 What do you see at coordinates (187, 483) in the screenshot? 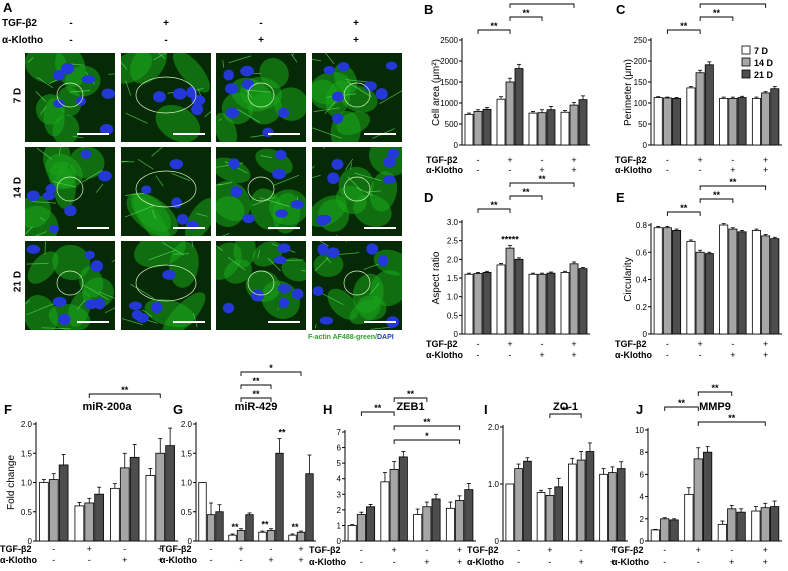
I see `y-tick-label-g: 1.0` at bounding box center [187, 483].